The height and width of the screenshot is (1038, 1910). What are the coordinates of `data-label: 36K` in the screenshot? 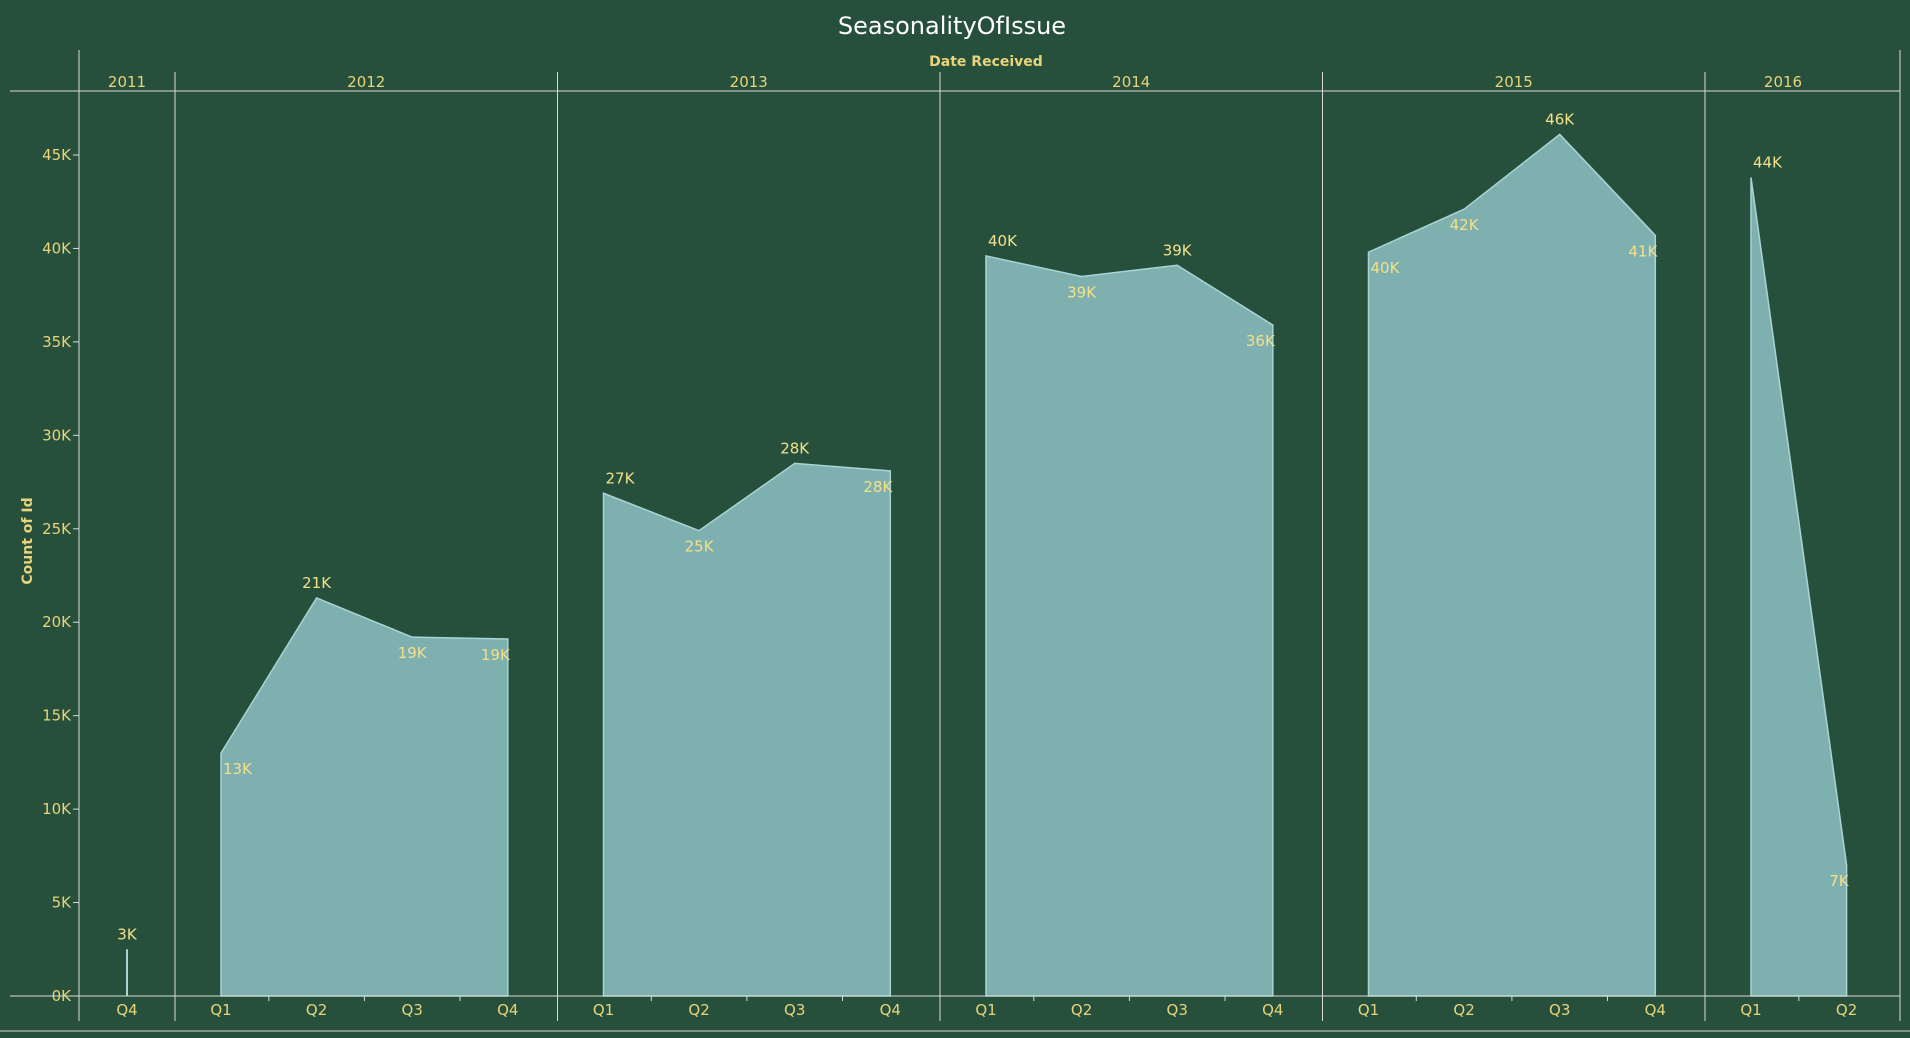 It's located at (1261, 341).